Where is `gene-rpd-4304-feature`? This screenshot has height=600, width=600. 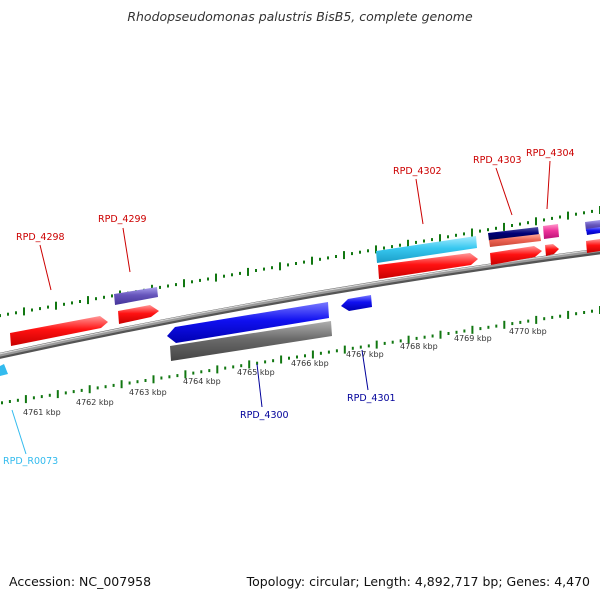
gene-rpd-4304-feature is located at coordinates (551, 231).